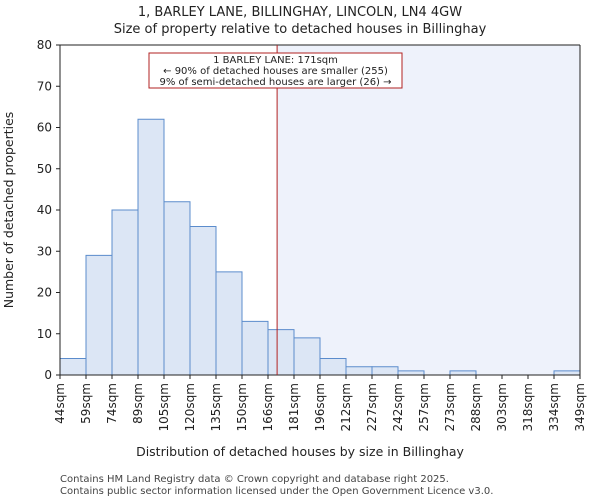 The image size is (600, 500). What do you see at coordinates (44, 169) in the screenshot?
I see `y-tick-label: 50` at bounding box center [44, 169].